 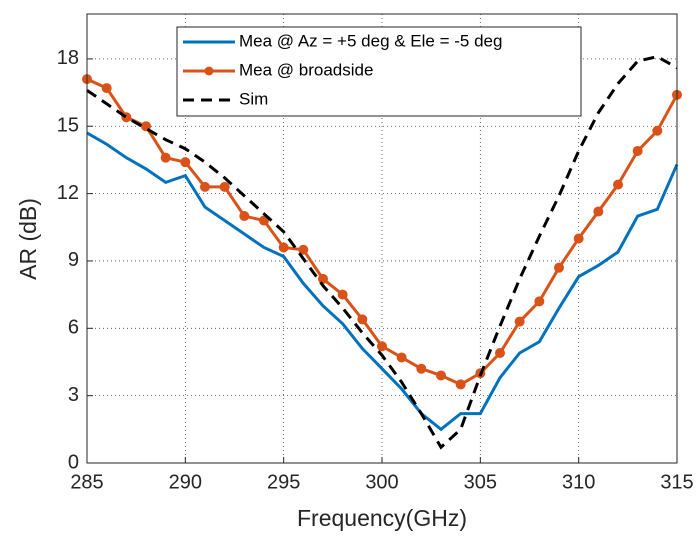 I want to click on x-tick-label: 310, so click(x=578, y=482).